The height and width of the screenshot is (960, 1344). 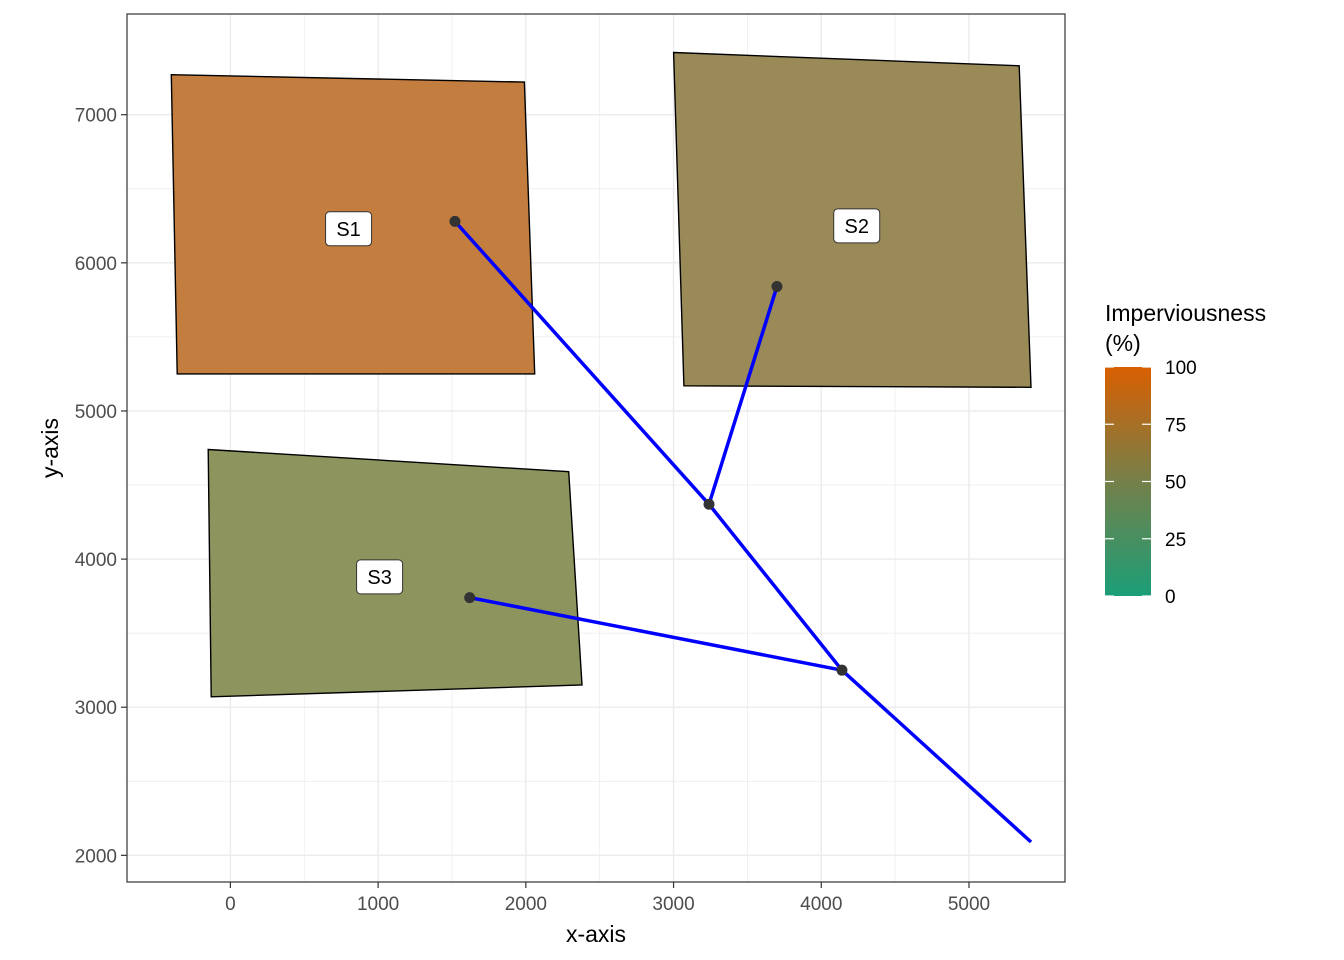 I want to click on x-tick-label-3000: 3000, so click(x=673, y=904).